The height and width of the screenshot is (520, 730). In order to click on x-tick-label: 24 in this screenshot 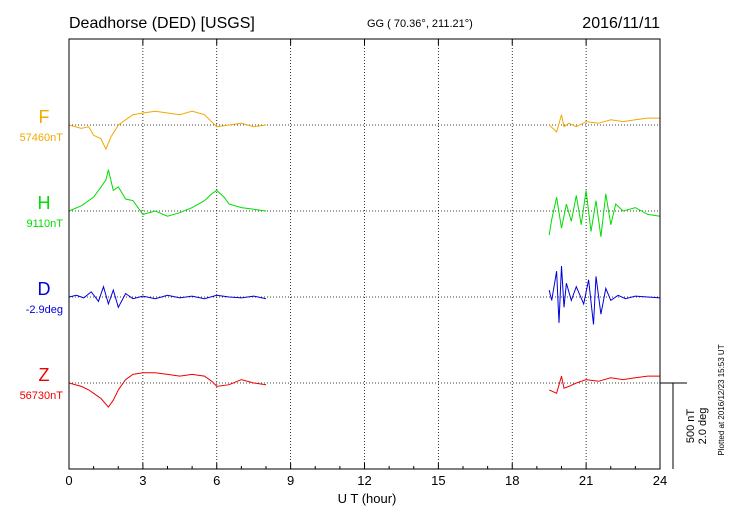, I will do `click(660, 480)`.